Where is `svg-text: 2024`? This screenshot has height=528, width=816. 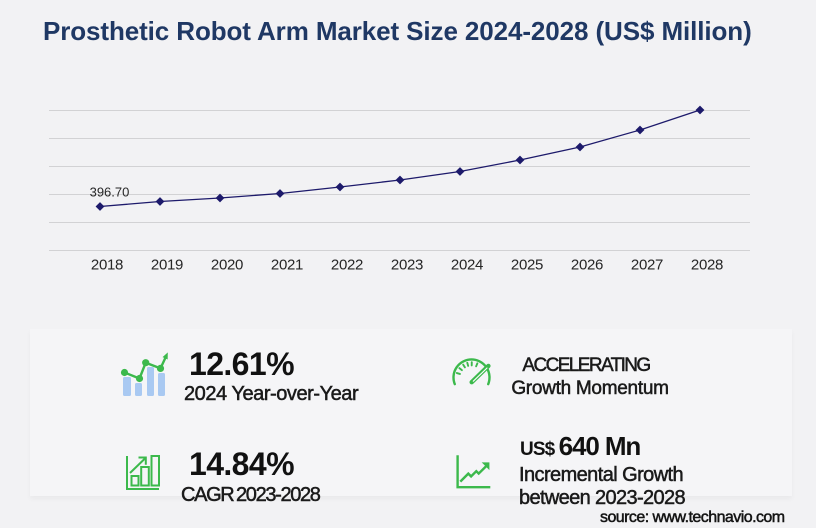 svg-text: 2024 is located at coordinates (467, 265).